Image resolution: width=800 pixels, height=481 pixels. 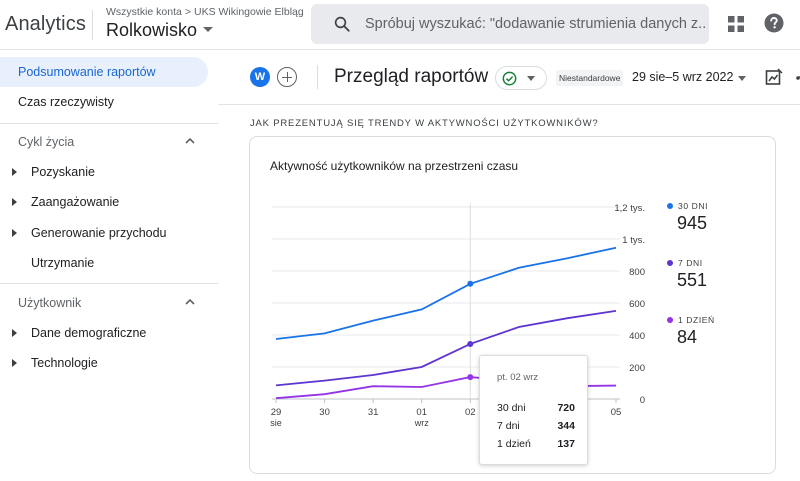 I want to click on y-tick-label: 200, so click(x=637, y=368).